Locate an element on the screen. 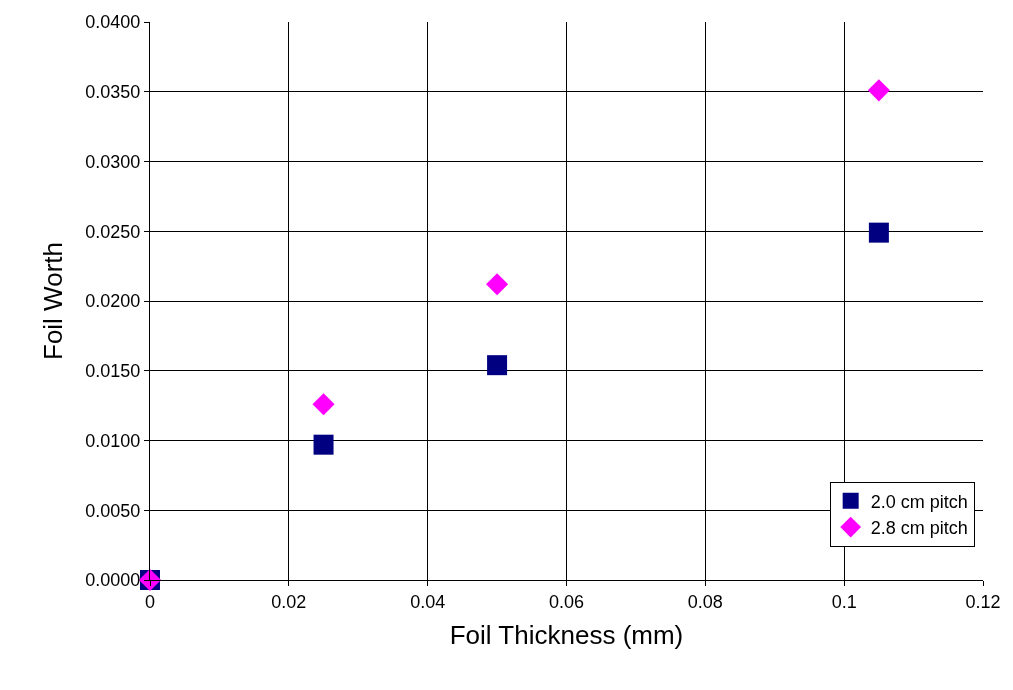 This screenshot has height=690, width=1013. y-tick-label: 0.0250 is located at coordinates (113, 231).